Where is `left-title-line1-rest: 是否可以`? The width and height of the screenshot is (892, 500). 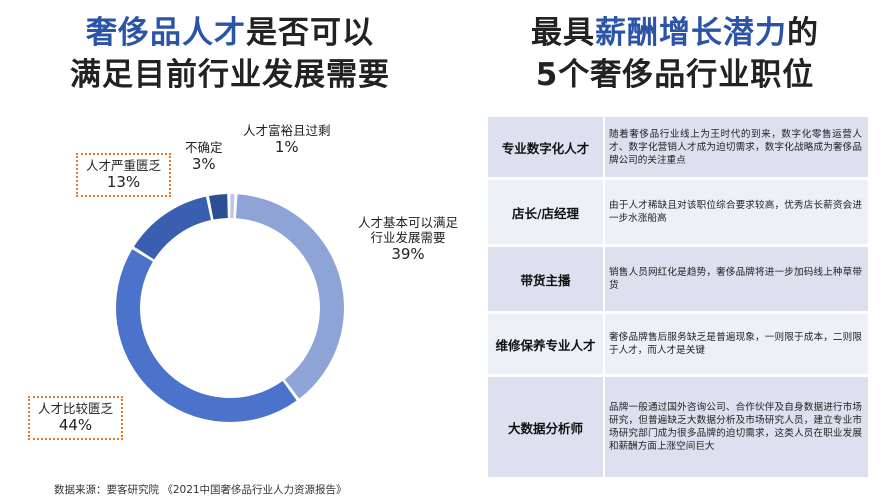
left-title-line1-rest: 是否可以 is located at coordinates (310, 33).